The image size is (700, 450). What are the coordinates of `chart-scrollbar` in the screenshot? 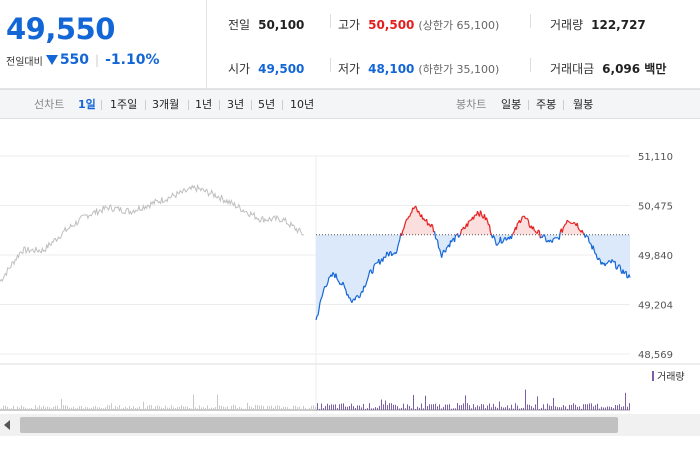 It's located at (350, 425).